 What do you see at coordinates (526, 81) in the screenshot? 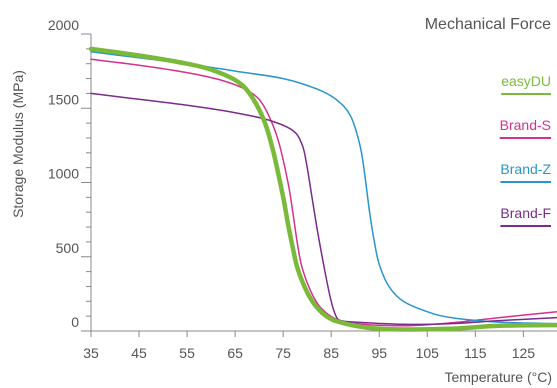
I see `legend-label-easydu: easyDU` at bounding box center [526, 81].